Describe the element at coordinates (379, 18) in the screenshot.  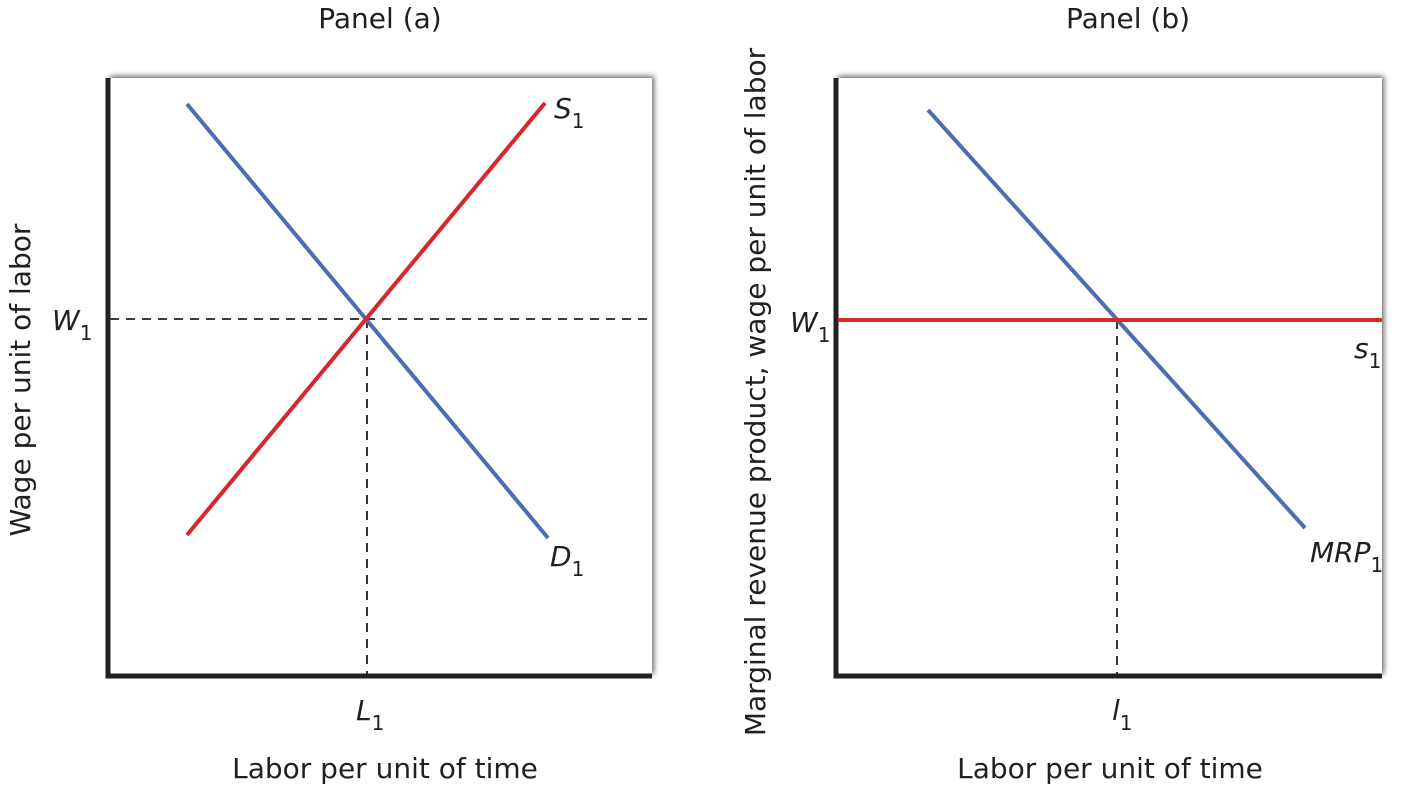
I see `panel-title: Panel (a)` at that location.